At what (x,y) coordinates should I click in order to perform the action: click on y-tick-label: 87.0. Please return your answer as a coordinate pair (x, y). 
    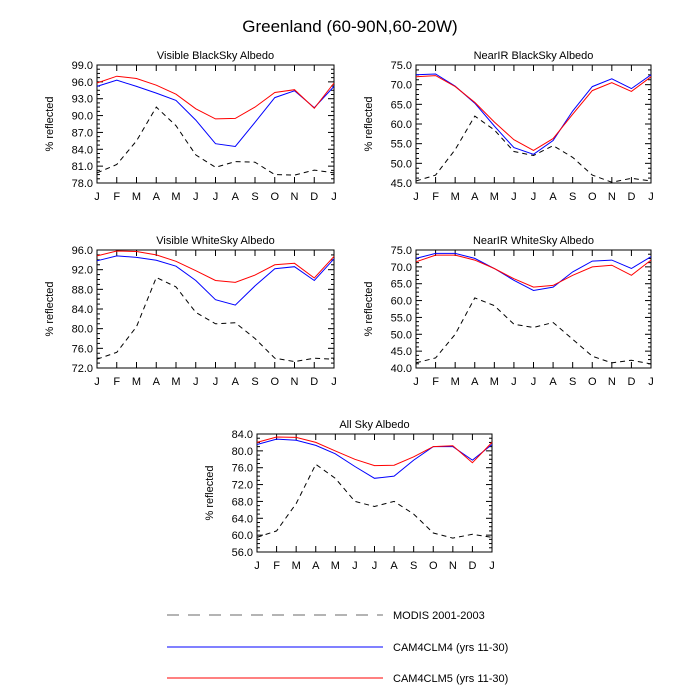
    Looking at the image, I should click on (82, 133).